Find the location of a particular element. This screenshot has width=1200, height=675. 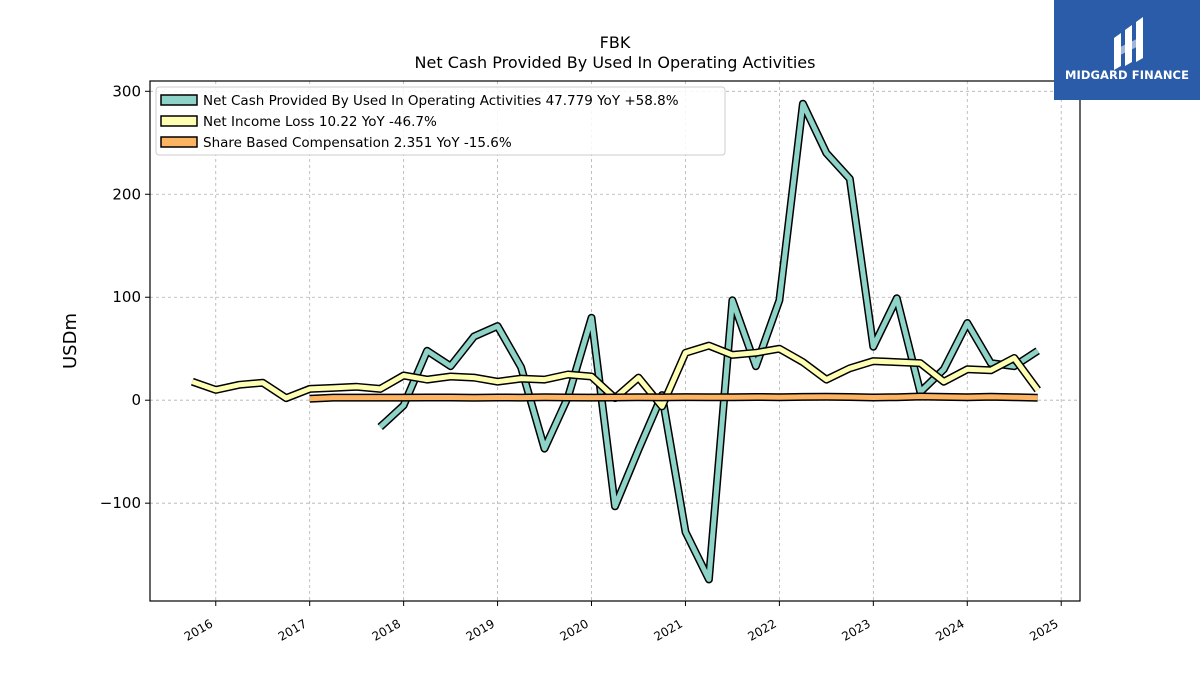

y-tick-label: 0 is located at coordinates (136, 400).